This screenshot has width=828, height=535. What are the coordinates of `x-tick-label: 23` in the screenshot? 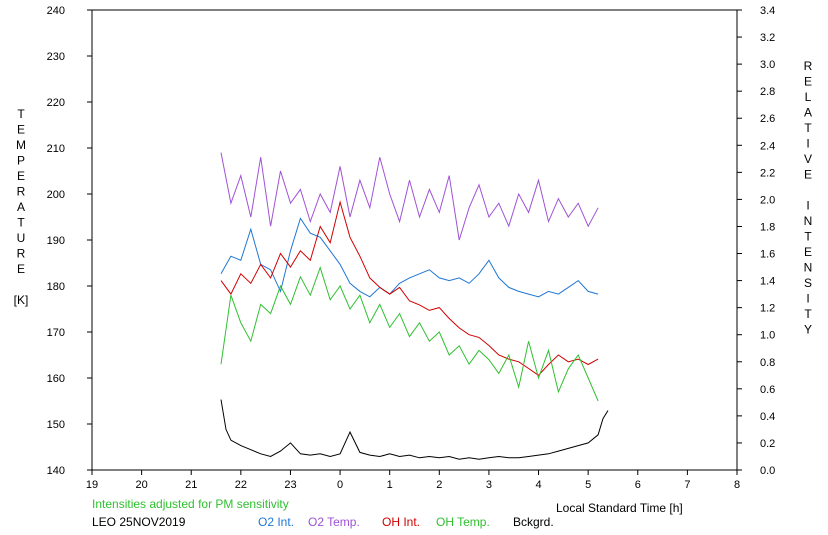 It's located at (290, 485).